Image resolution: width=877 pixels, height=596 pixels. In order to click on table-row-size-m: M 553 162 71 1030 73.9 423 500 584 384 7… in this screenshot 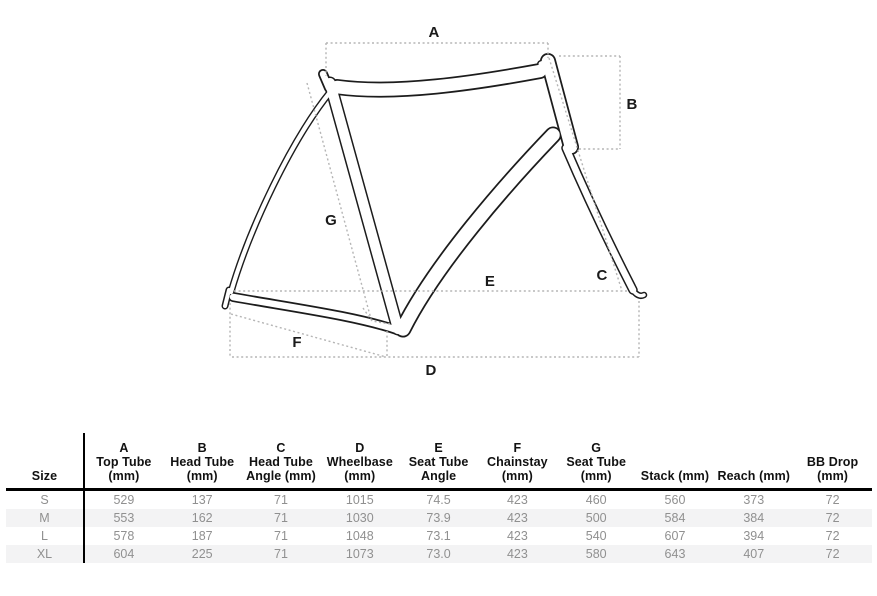, I will do `click(439, 517)`.